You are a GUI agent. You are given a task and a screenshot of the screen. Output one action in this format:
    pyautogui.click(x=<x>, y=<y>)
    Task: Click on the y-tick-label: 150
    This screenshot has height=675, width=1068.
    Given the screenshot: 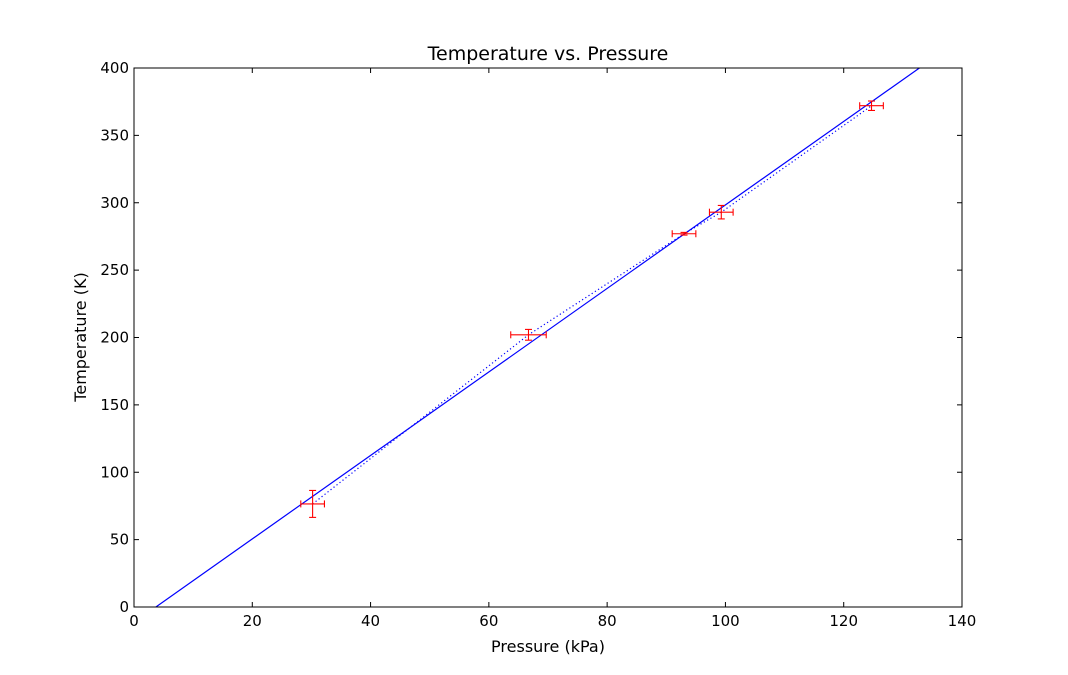 What is the action you would take?
    pyautogui.click(x=114, y=405)
    